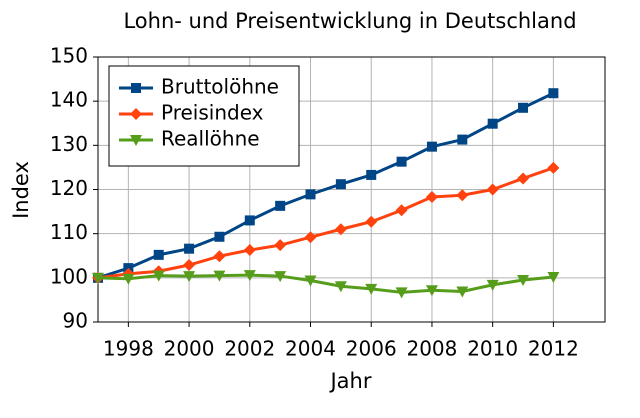  What do you see at coordinates (69, 56) in the screenshot?
I see `y-tick-label: 150` at bounding box center [69, 56].